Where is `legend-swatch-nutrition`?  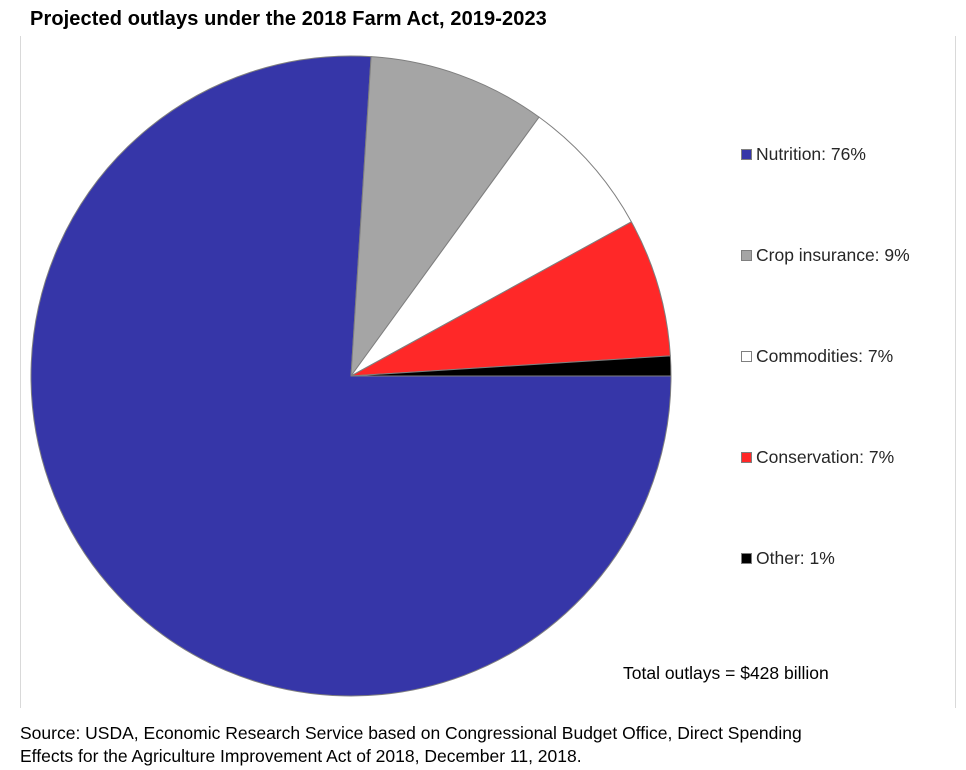
legend-swatch-nutrition is located at coordinates (746, 154).